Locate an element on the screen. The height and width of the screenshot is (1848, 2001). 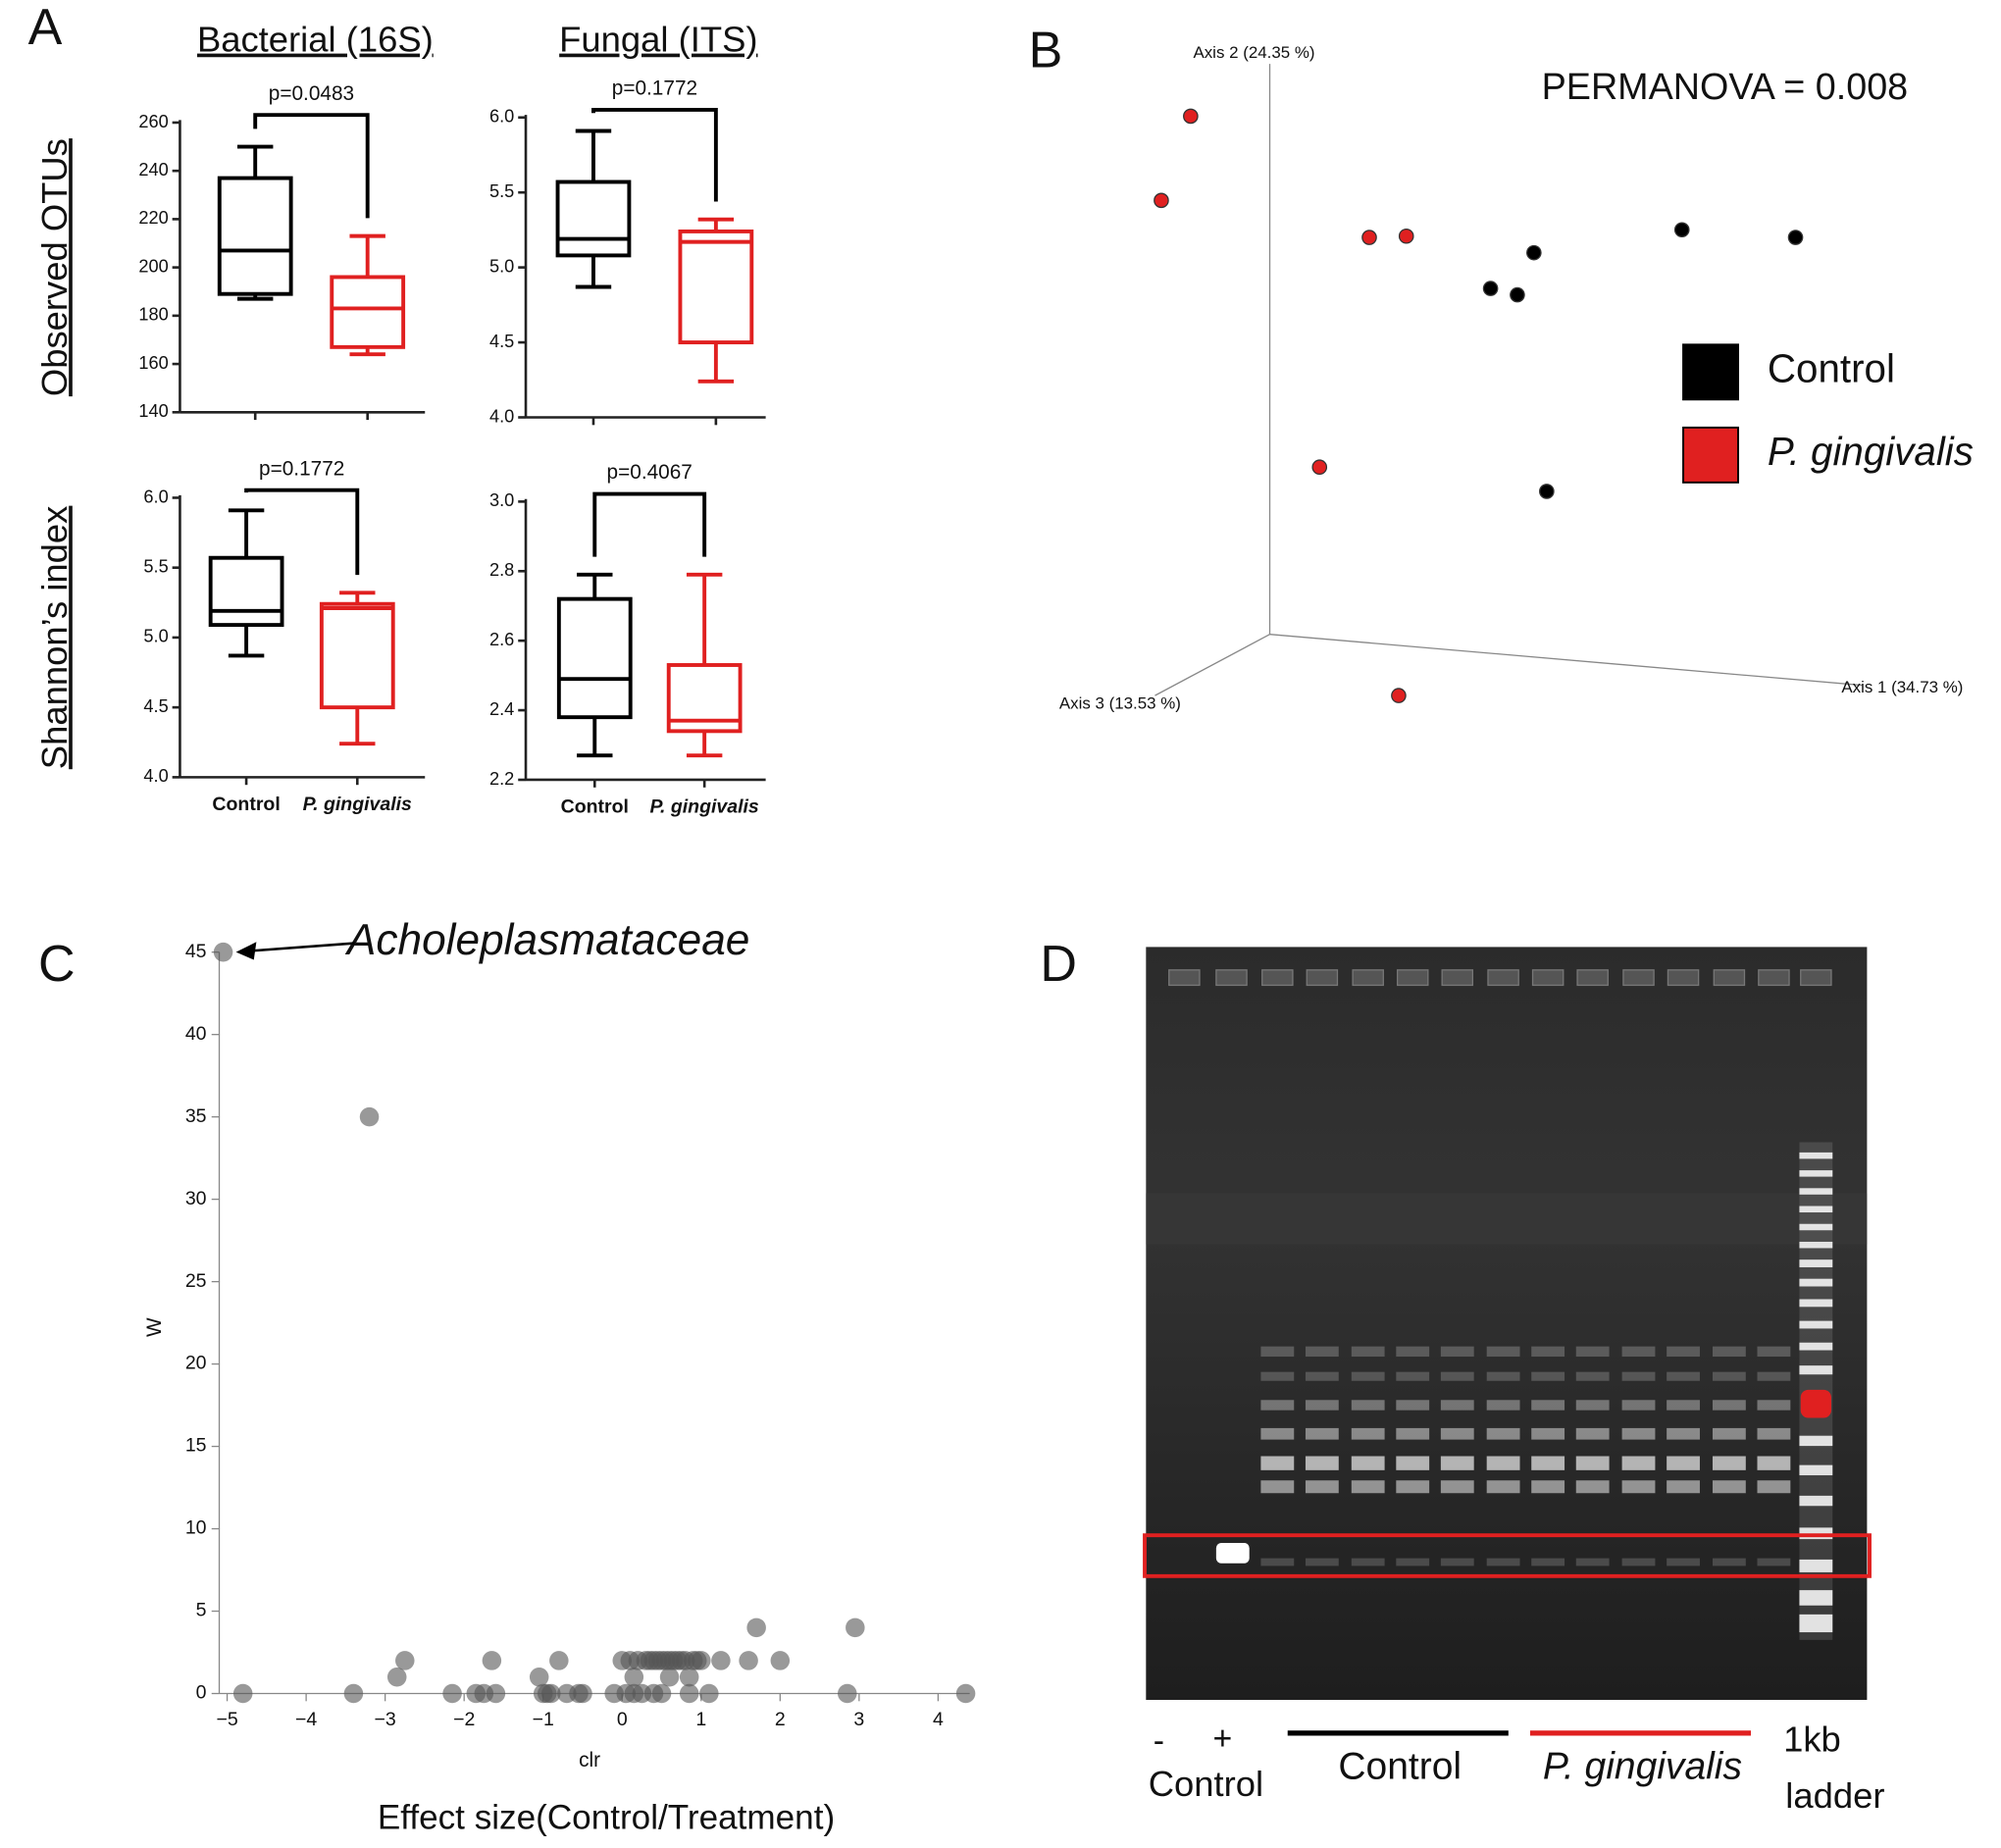
y-tick-label: 10 is located at coordinates (196, 1528).